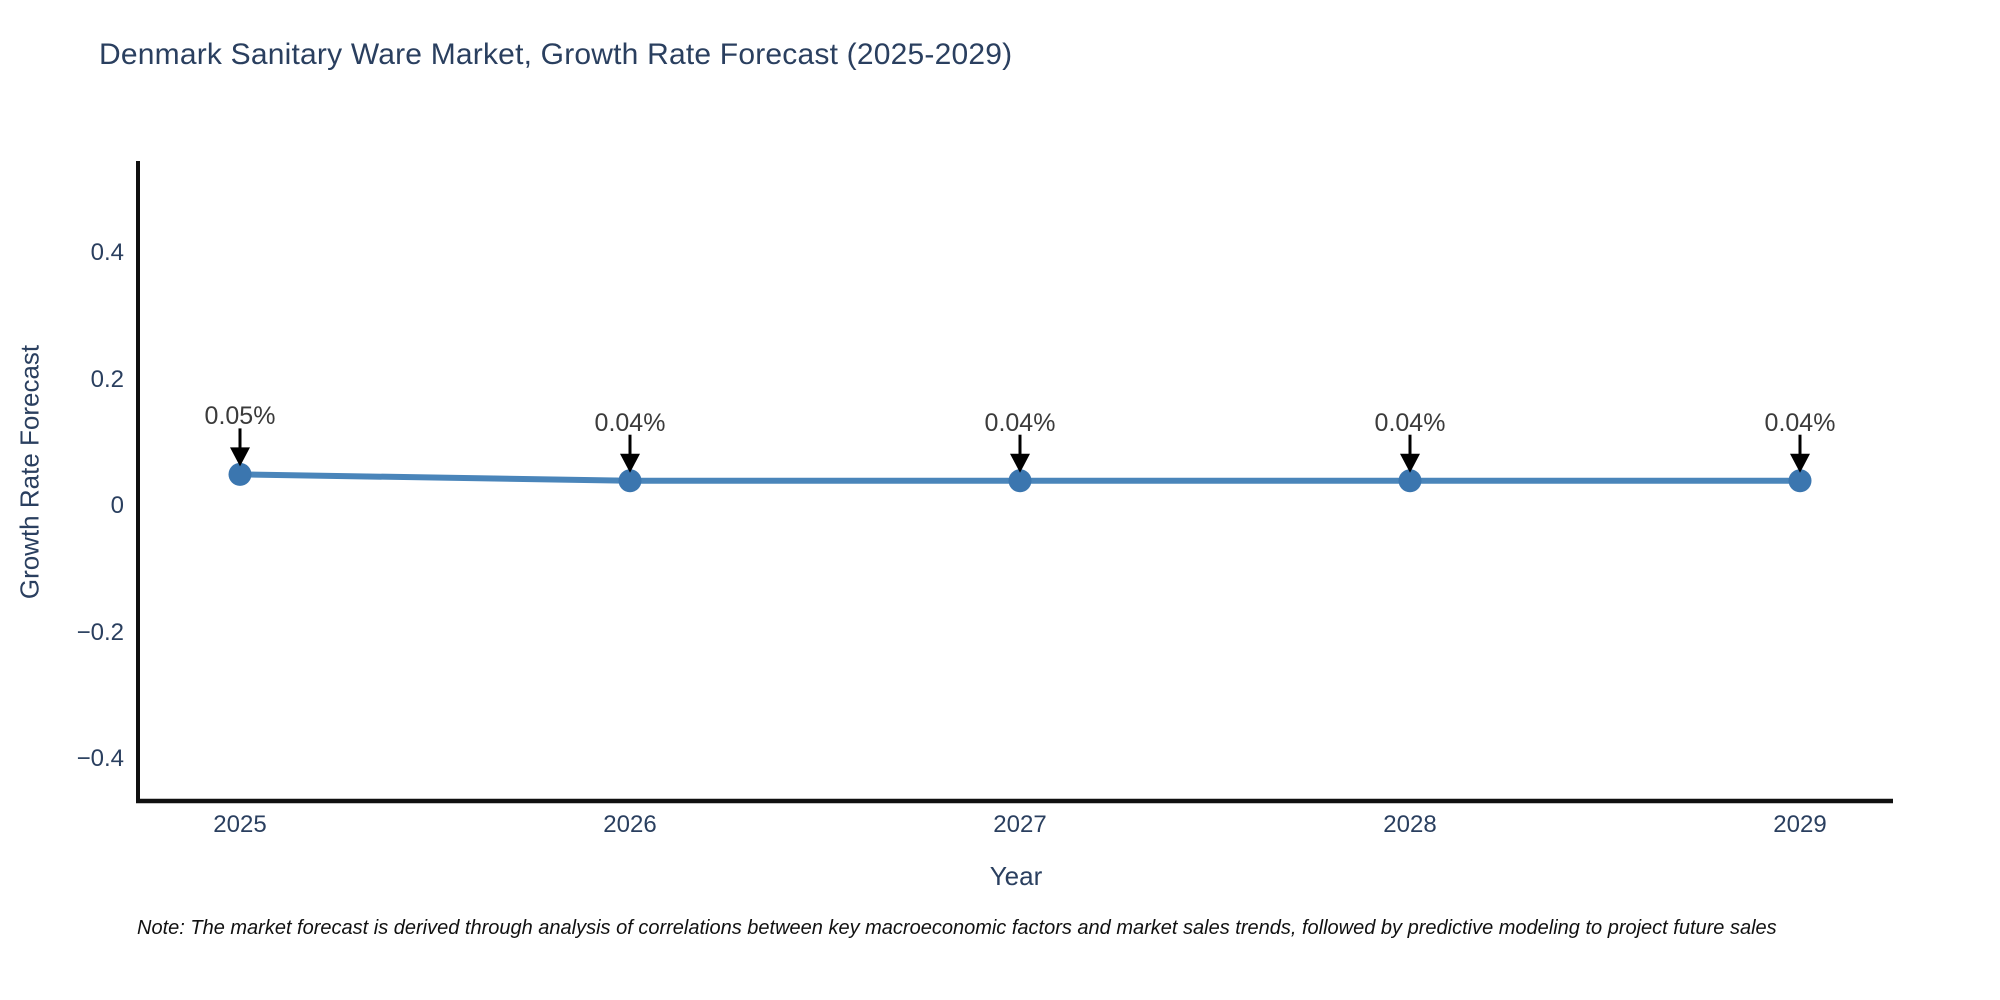 The height and width of the screenshot is (1000, 2000). What do you see at coordinates (240, 824) in the screenshot?
I see `x-tick-label: 2025` at bounding box center [240, 824].